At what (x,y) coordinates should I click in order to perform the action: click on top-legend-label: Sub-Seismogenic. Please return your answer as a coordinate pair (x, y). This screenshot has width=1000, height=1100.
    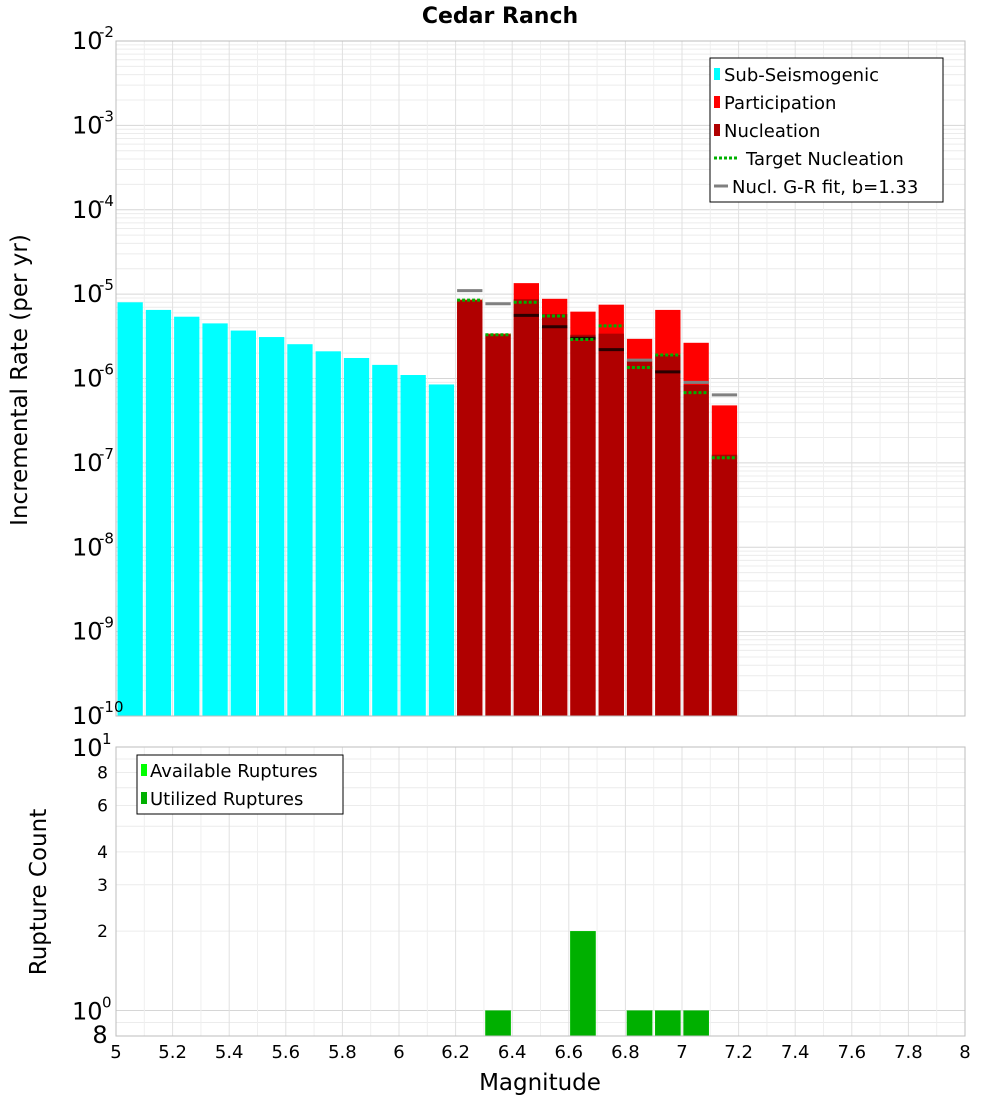
    Looking at the image, I should click on (801, 75).